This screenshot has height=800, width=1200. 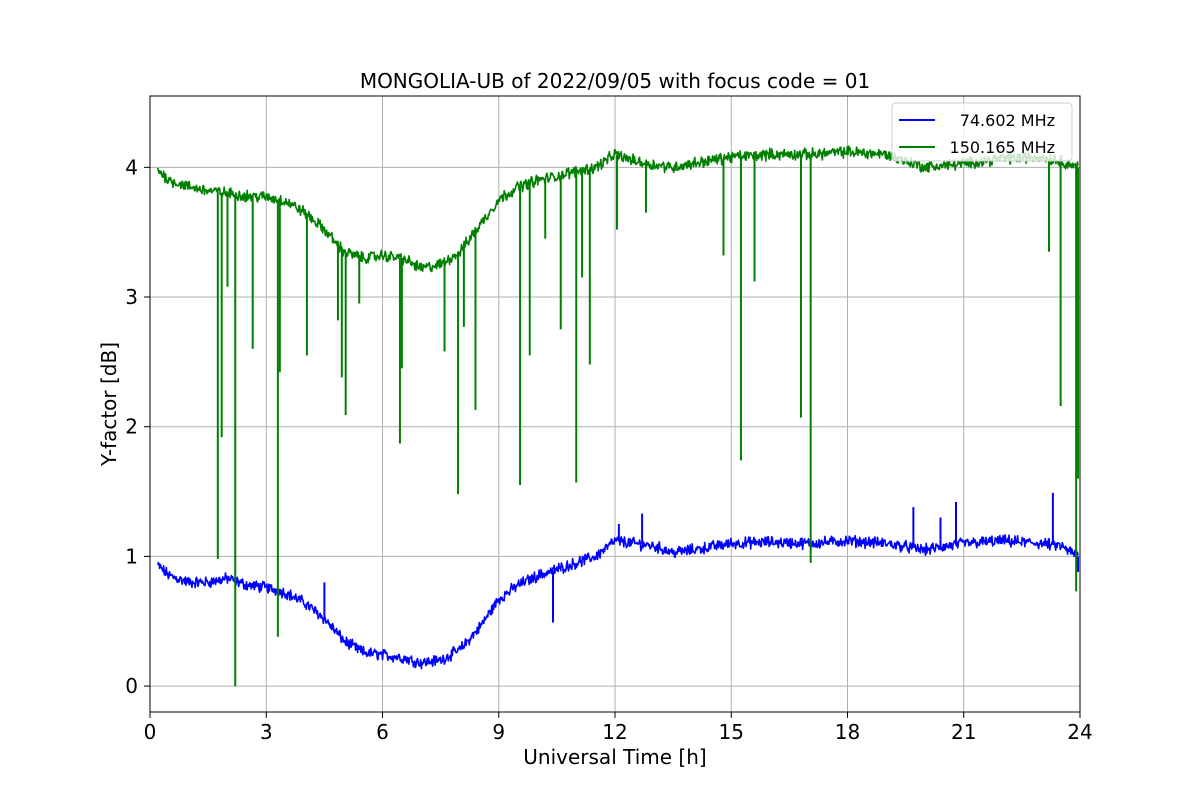 What do you see at coordinates (266, 732) in the screenshot?
I see `x-tick-label: 3` at bounding box center [266, 732].